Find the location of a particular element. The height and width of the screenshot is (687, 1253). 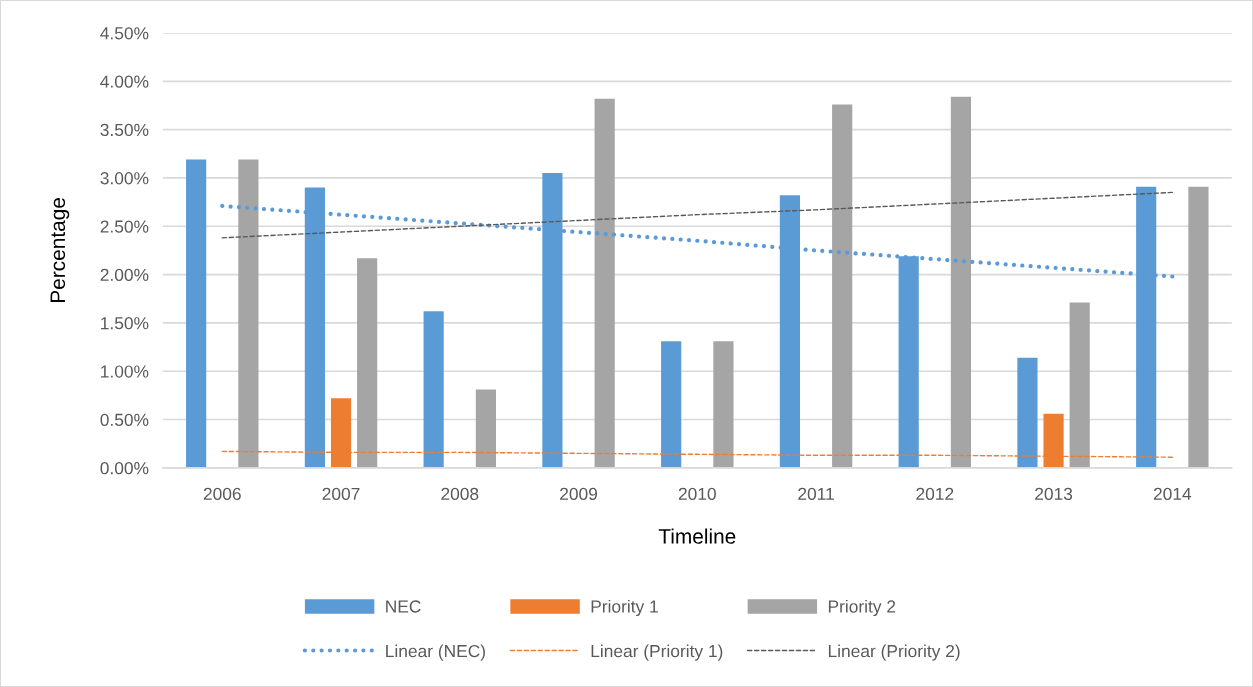

legend-label: Linear (Priority 1) is located at coordinates (657, 652).